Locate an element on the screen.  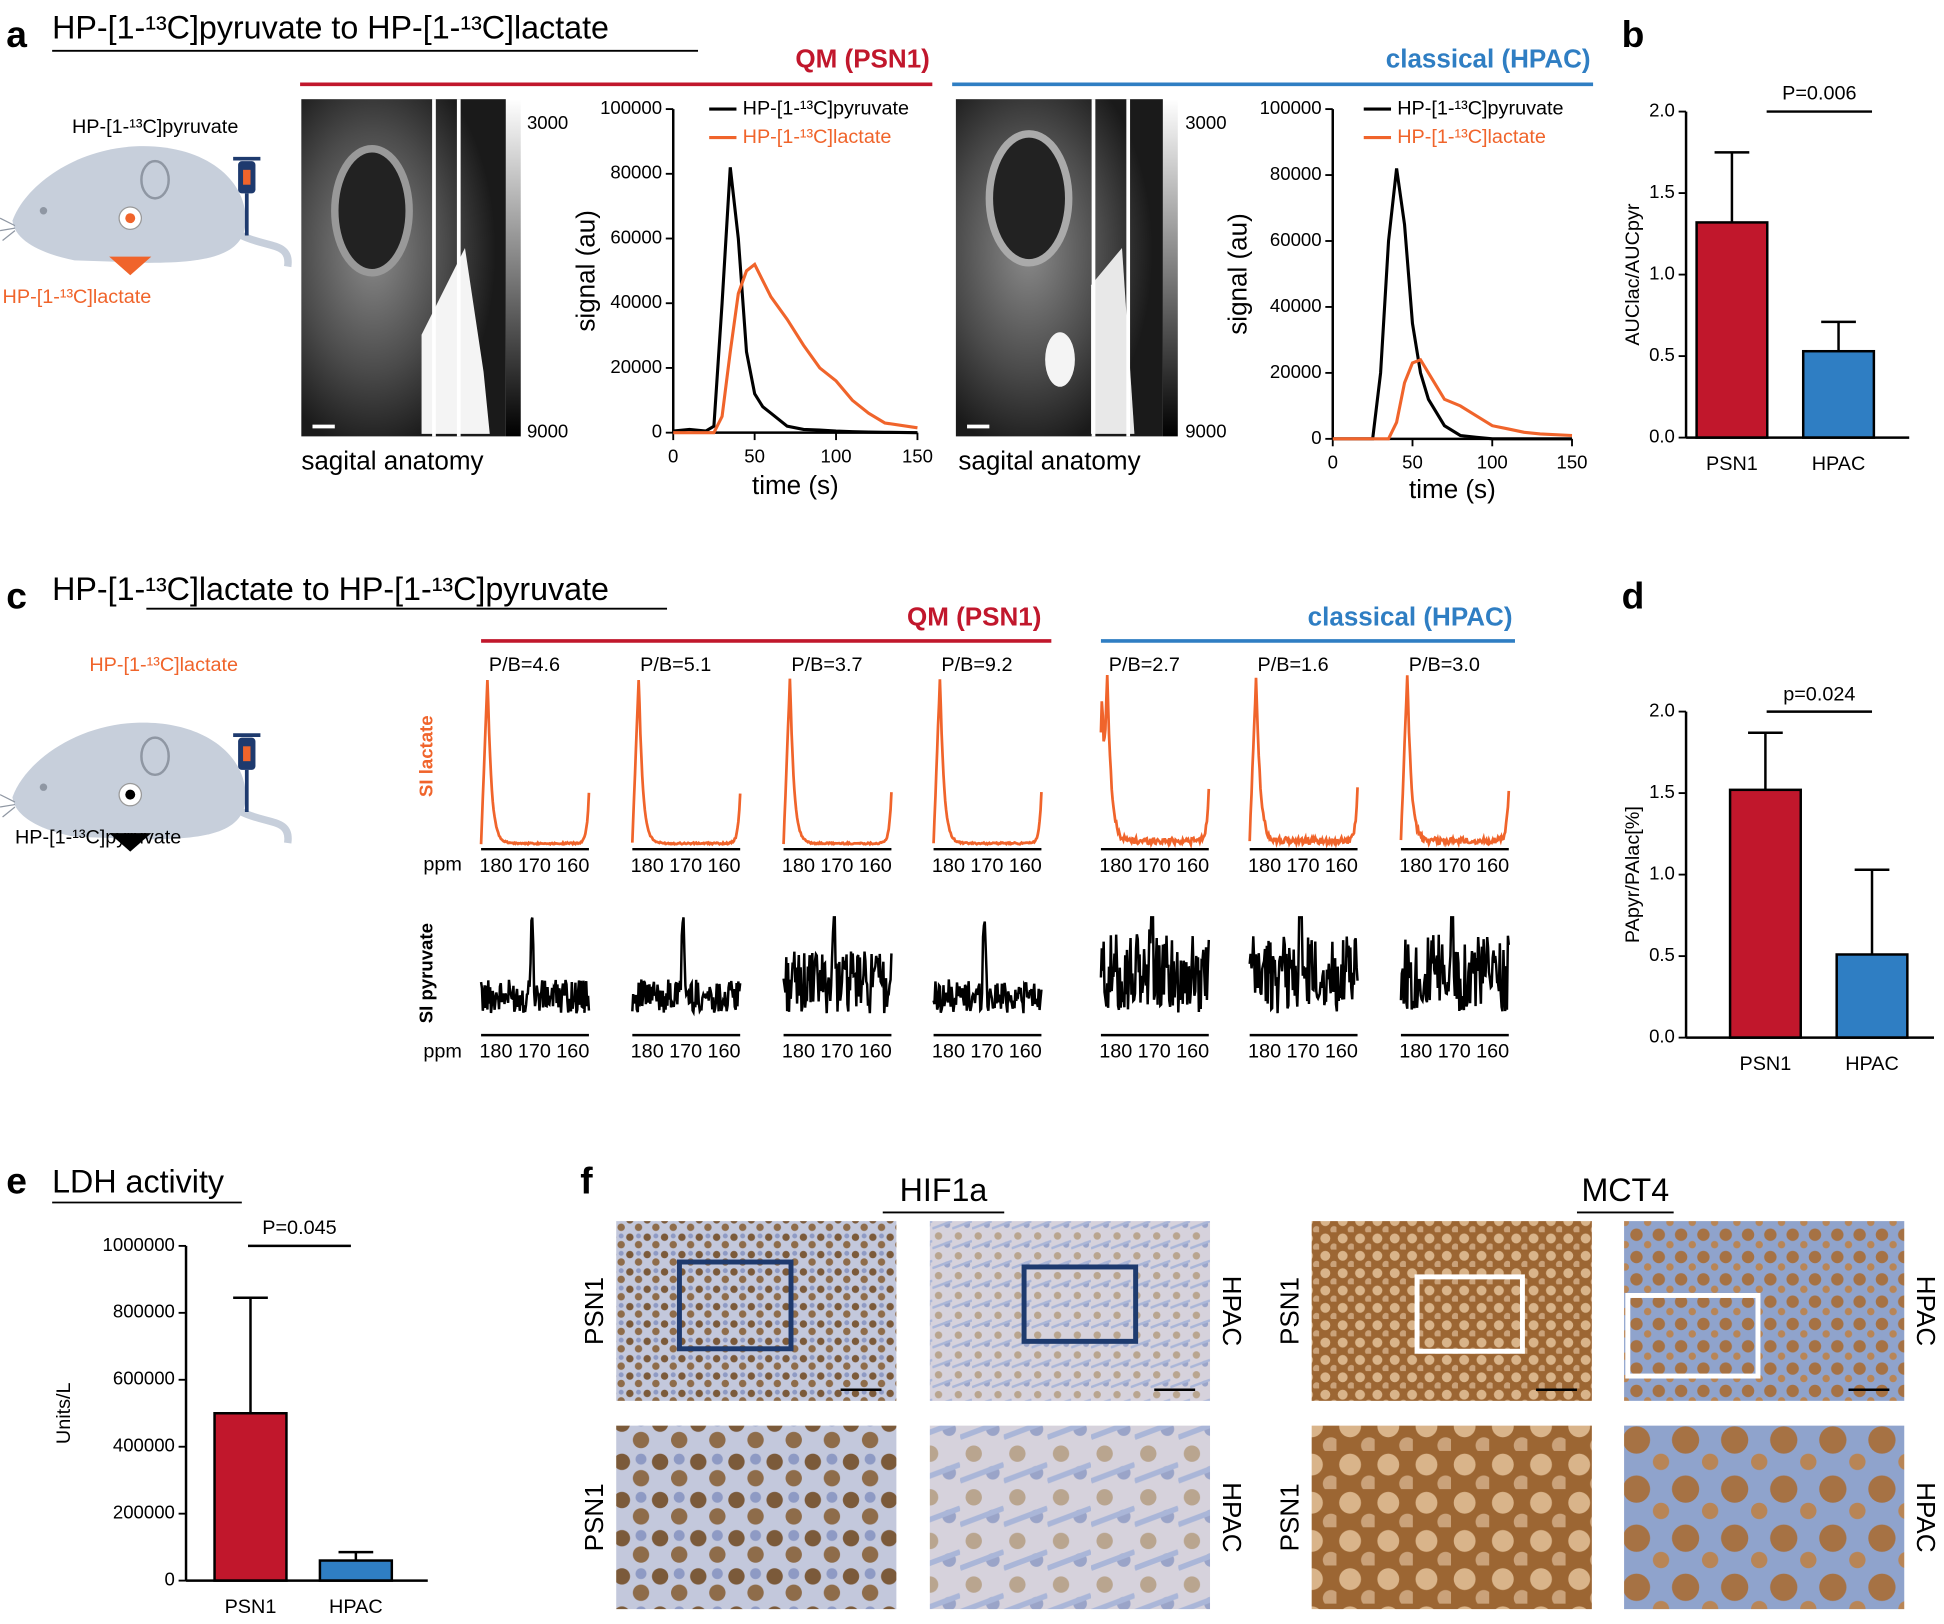
group-header: QM (PSN1) is located at coordinates (974, 616).